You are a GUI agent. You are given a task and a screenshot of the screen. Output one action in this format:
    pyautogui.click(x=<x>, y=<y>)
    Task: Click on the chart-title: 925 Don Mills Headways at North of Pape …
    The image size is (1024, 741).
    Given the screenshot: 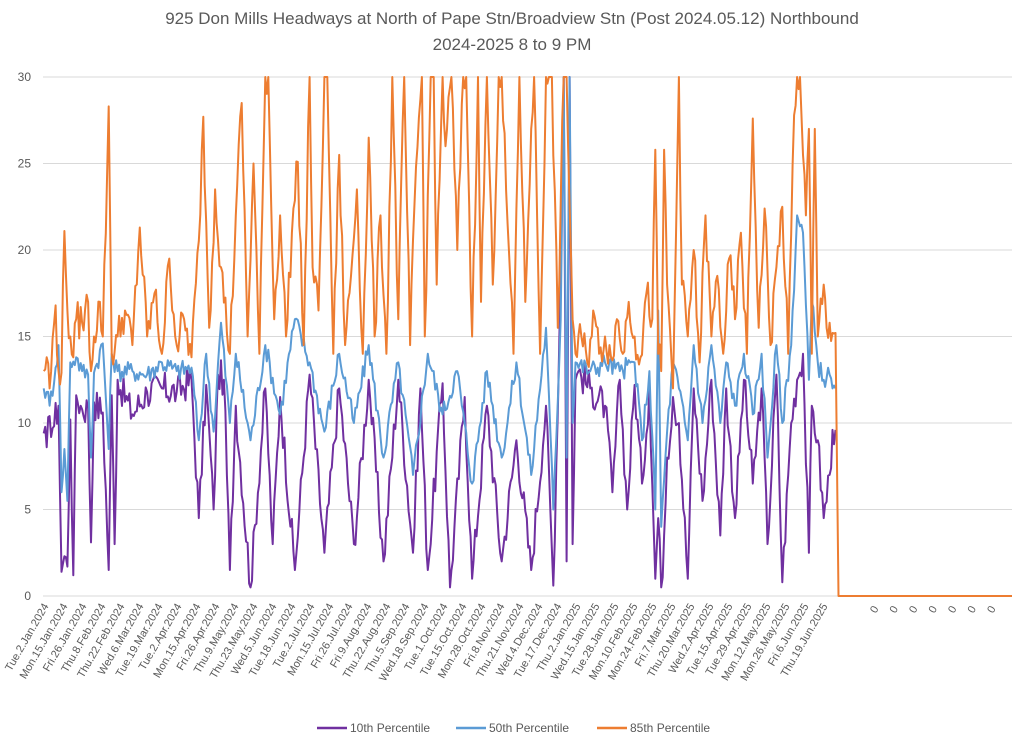 What is the action you would take?
    pyautogui.click(x=512, y=18)
    